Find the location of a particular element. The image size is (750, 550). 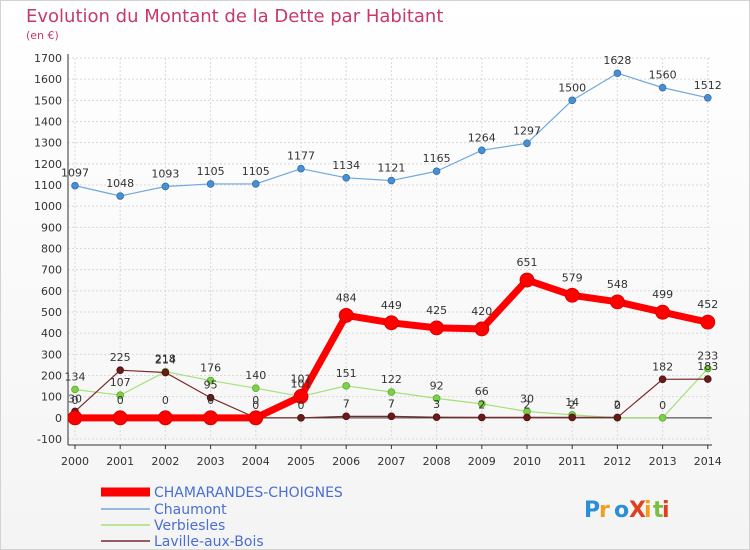

data-label: 1512 is located at coordinates (708, 85).